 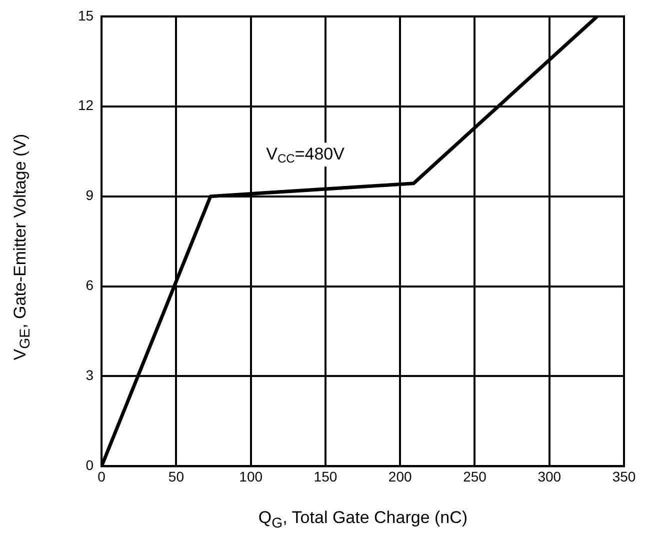 I want to click on x-tick-label: 250, so click(x=475, y=476).